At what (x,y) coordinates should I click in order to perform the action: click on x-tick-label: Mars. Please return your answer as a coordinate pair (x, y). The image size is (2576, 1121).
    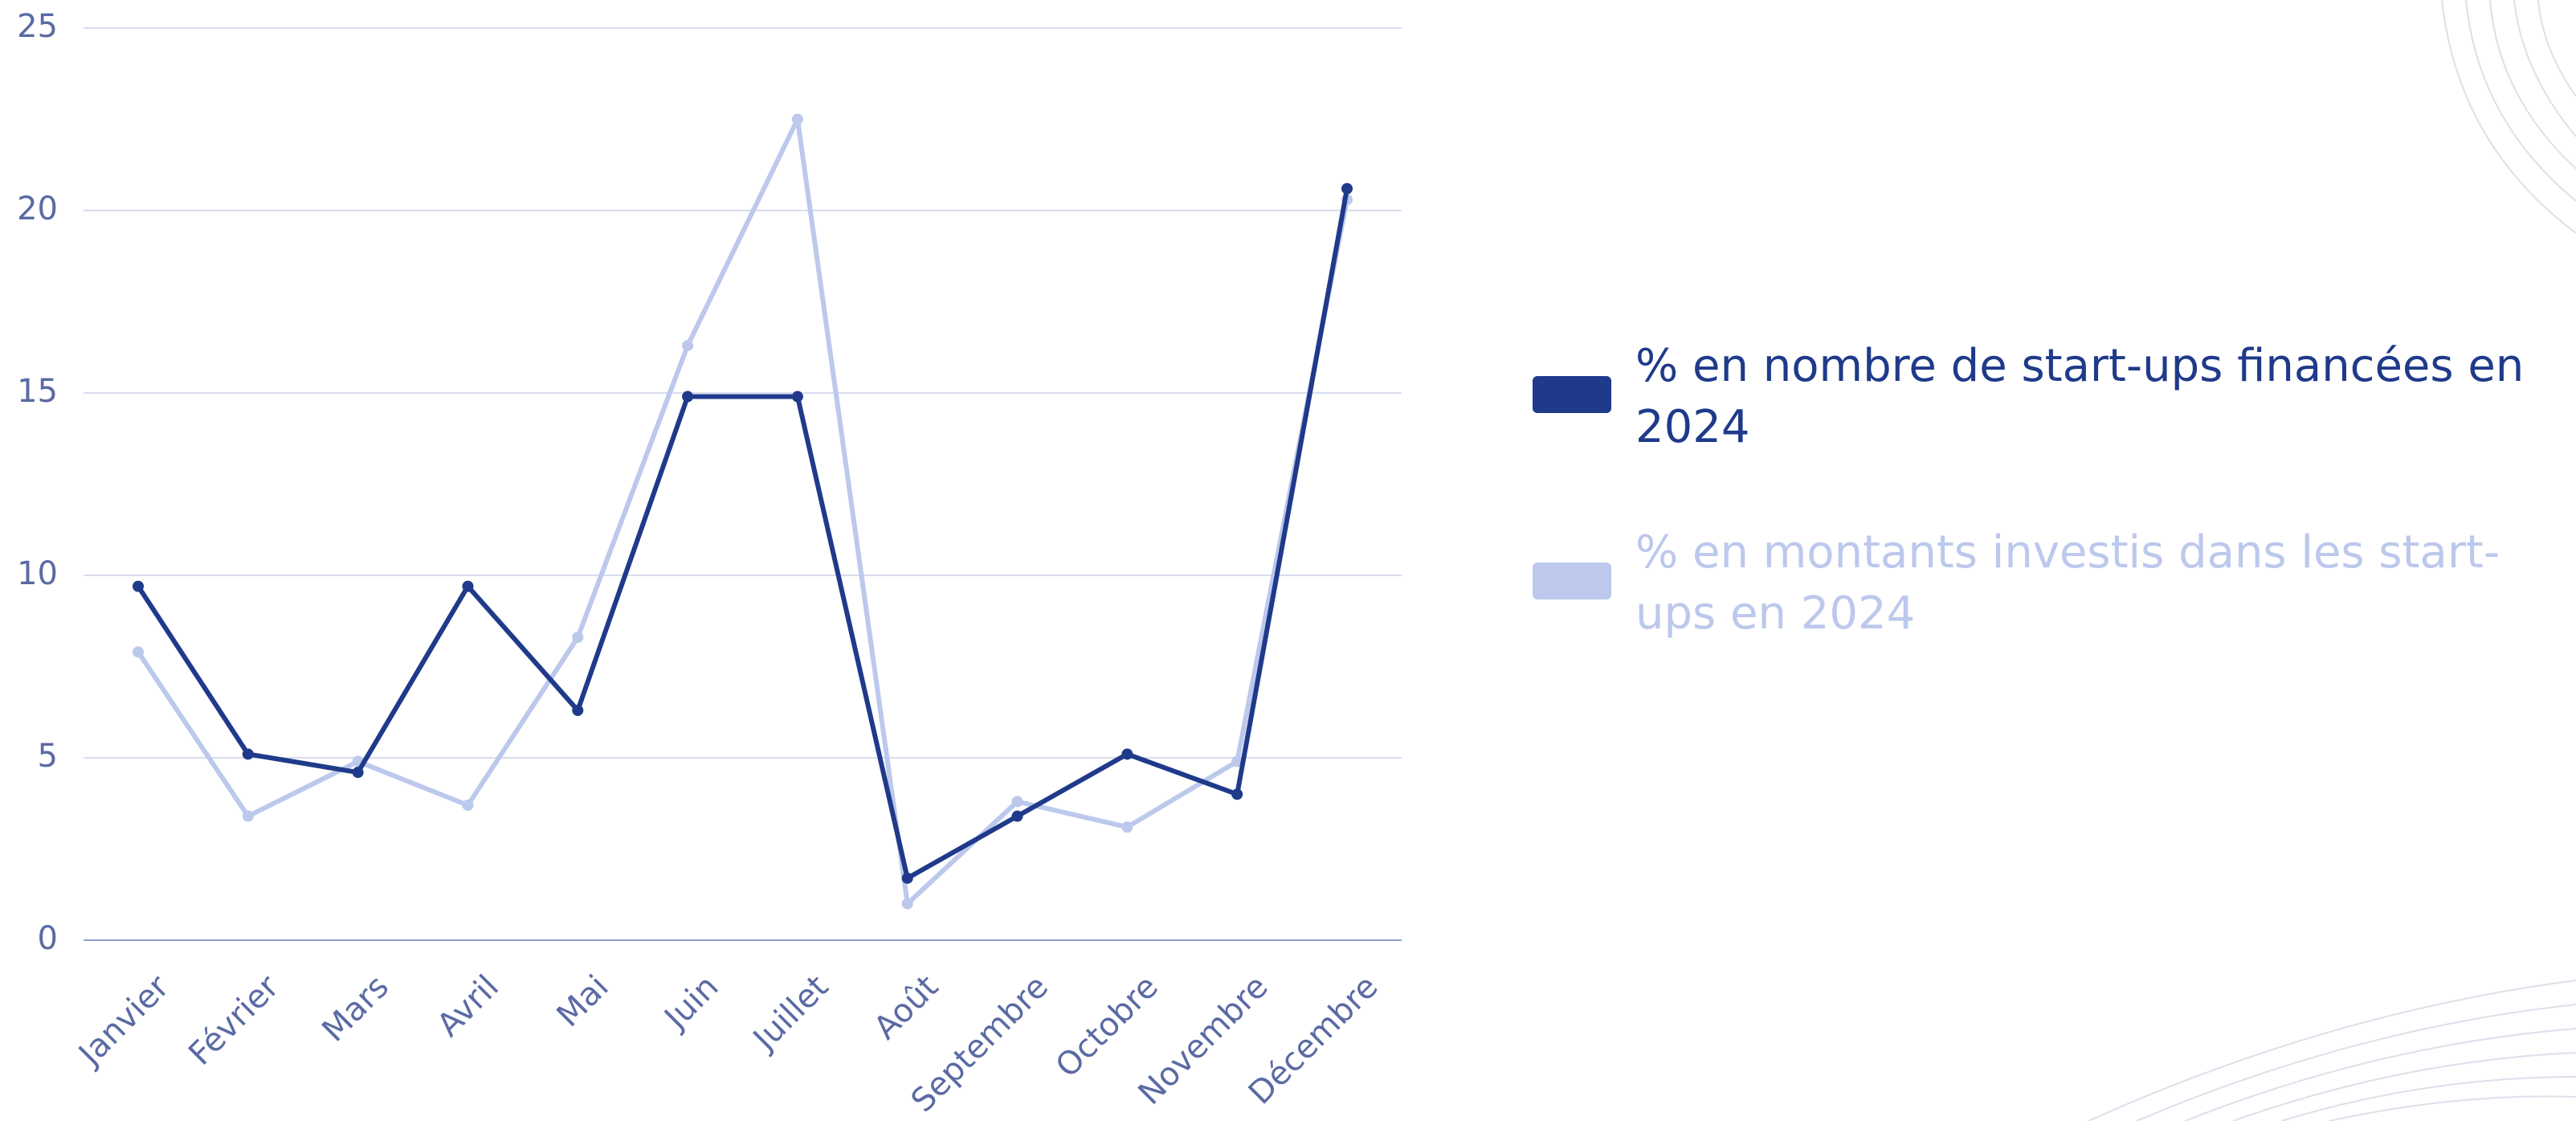
    Looking at the image, I should click on (355, 1008).